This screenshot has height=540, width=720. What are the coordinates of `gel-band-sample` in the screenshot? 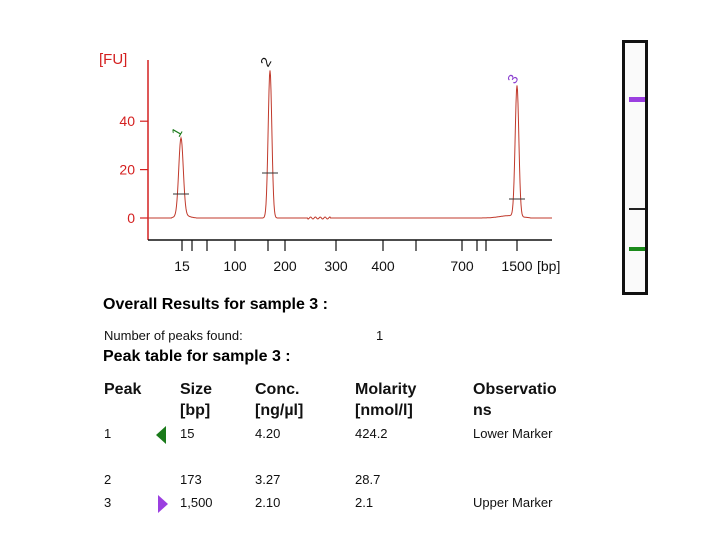 It's located at (637, 209).